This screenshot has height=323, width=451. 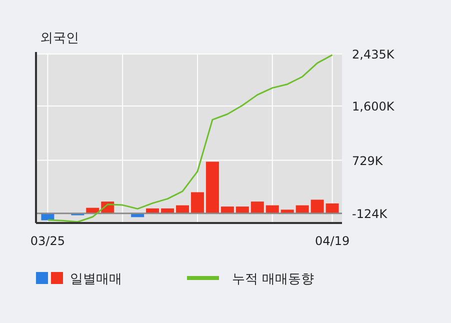 I want to click on legend-label: 누적 매매동향, so click(x=273, y=279).